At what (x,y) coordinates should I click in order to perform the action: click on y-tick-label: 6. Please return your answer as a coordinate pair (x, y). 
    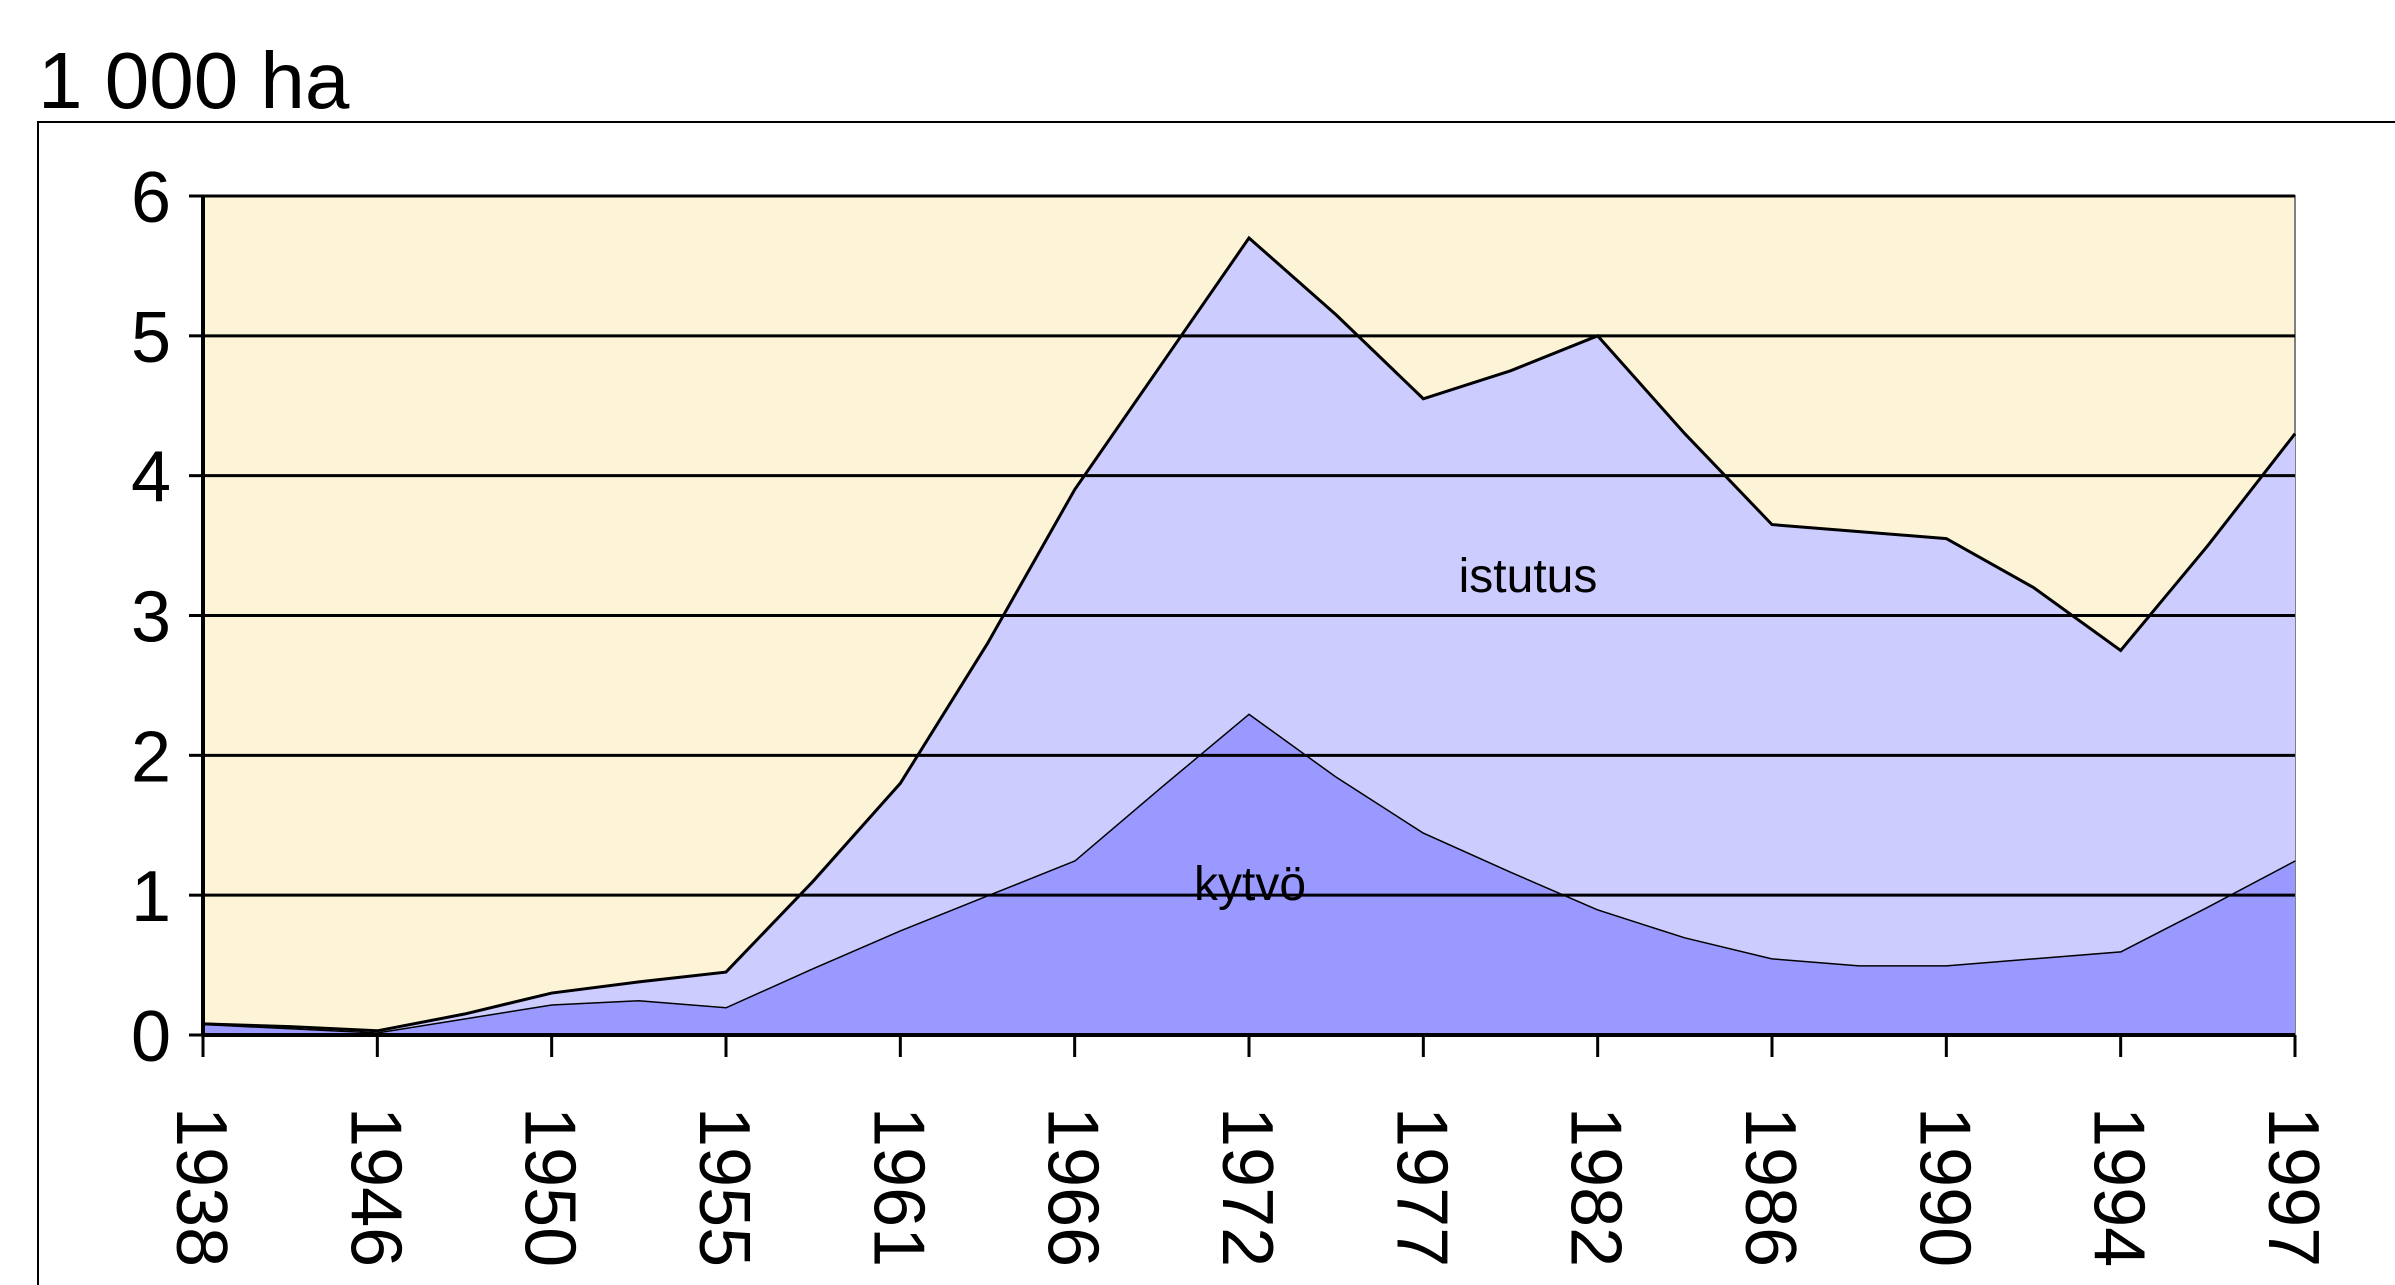
    Looking at the image, I should click on (151, 198).